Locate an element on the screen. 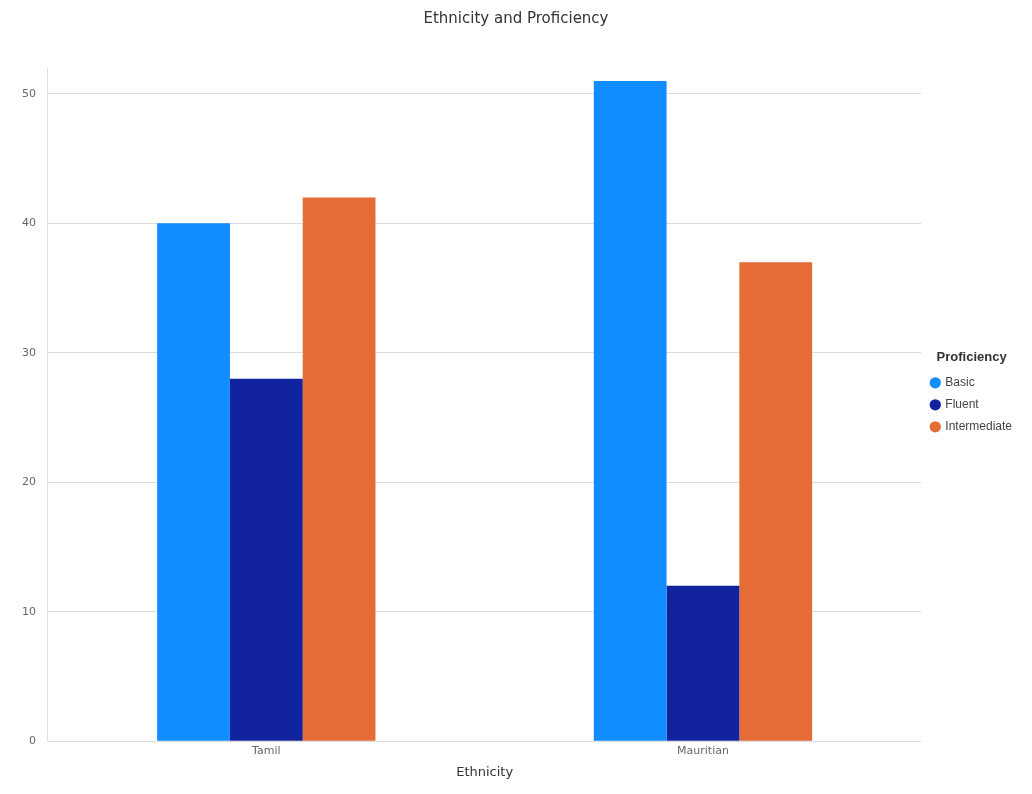 The width and height of the screenshot is (1032, 794). legend-title: Proficiency is located at coordinates (972, 357).